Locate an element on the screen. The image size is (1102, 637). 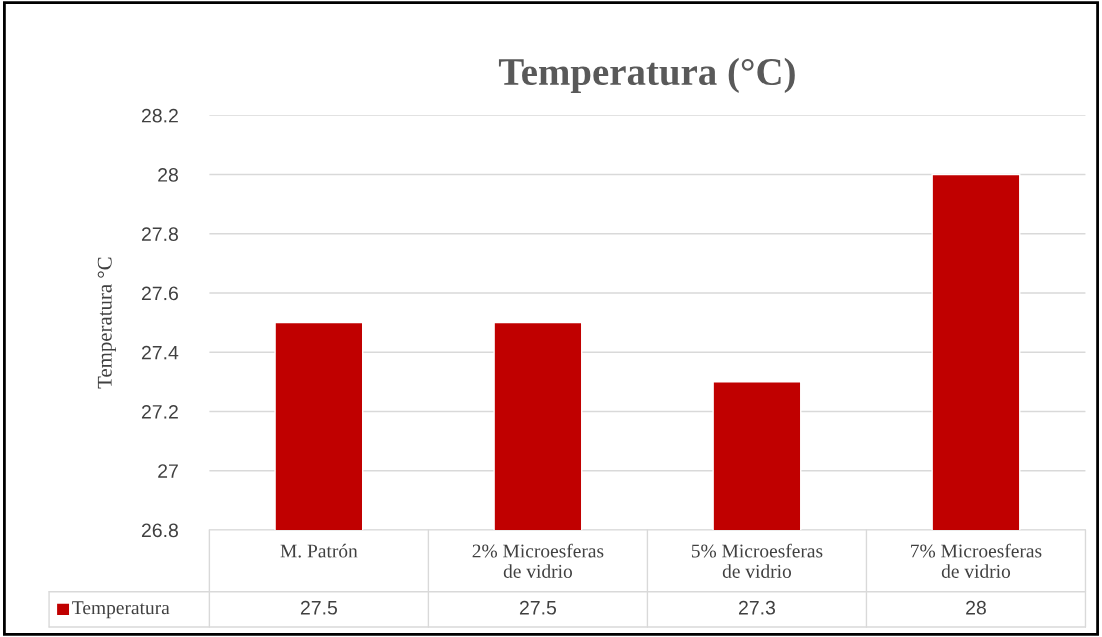
y-axis-title: Temperatura °C is located at coordinates (106, 323).